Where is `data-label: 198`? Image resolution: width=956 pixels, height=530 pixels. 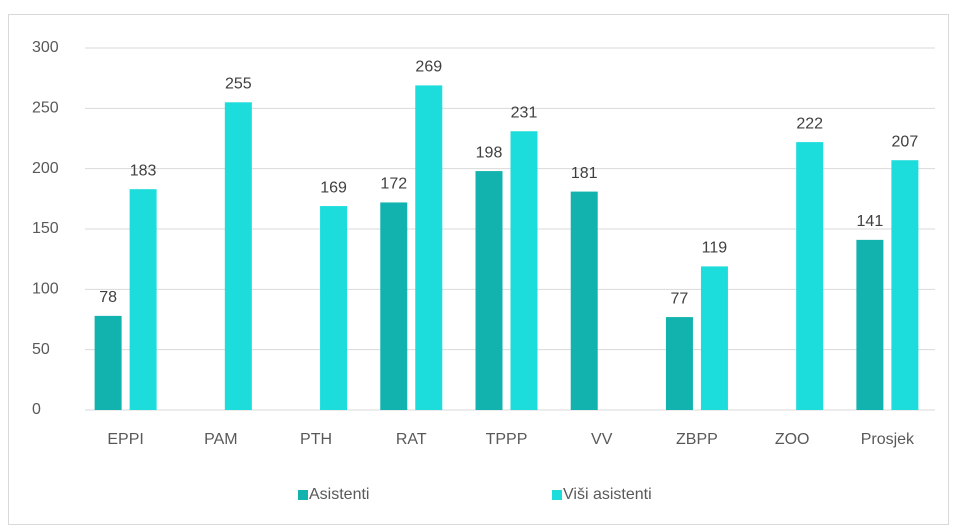 data-label: 198 is located at coordinates (489, 152).